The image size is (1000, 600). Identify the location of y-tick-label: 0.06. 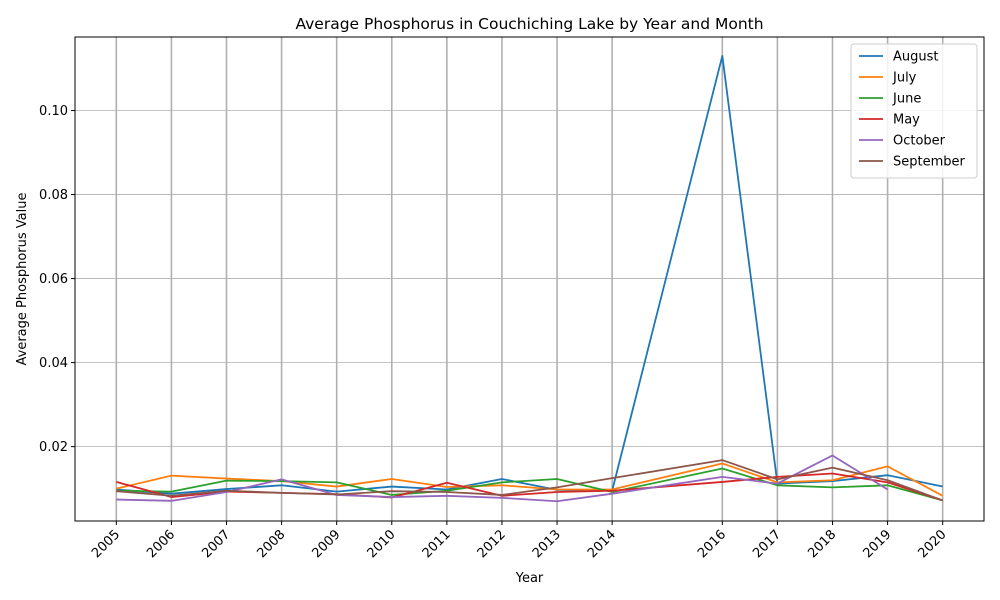
(53, 279).